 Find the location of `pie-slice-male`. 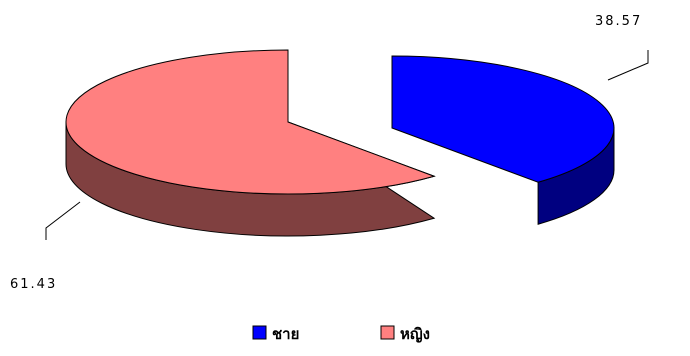

pie-slice-male is located at coordinates (503, 119).